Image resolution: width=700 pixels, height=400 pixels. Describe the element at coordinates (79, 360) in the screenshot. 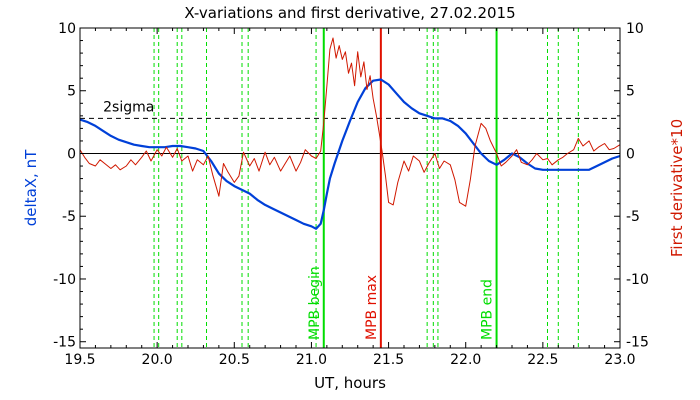

I see `x-tick-label: 19.5` at that location.